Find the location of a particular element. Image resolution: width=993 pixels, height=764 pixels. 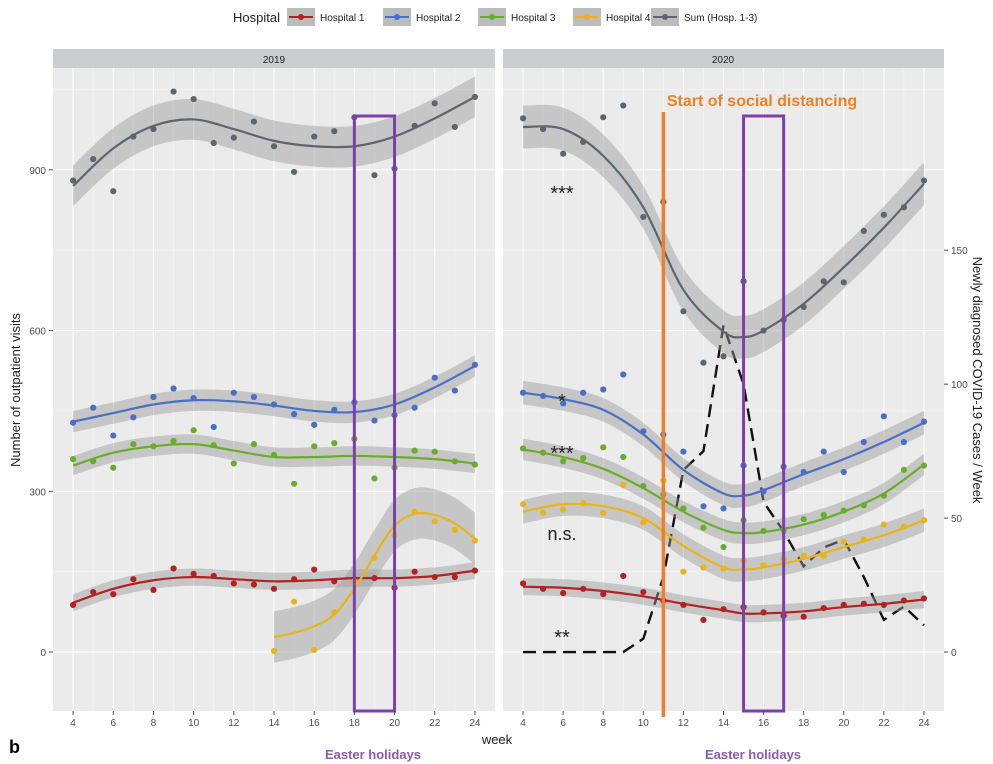

significance-hospital-1: ** is located at coordinates (562, 638).